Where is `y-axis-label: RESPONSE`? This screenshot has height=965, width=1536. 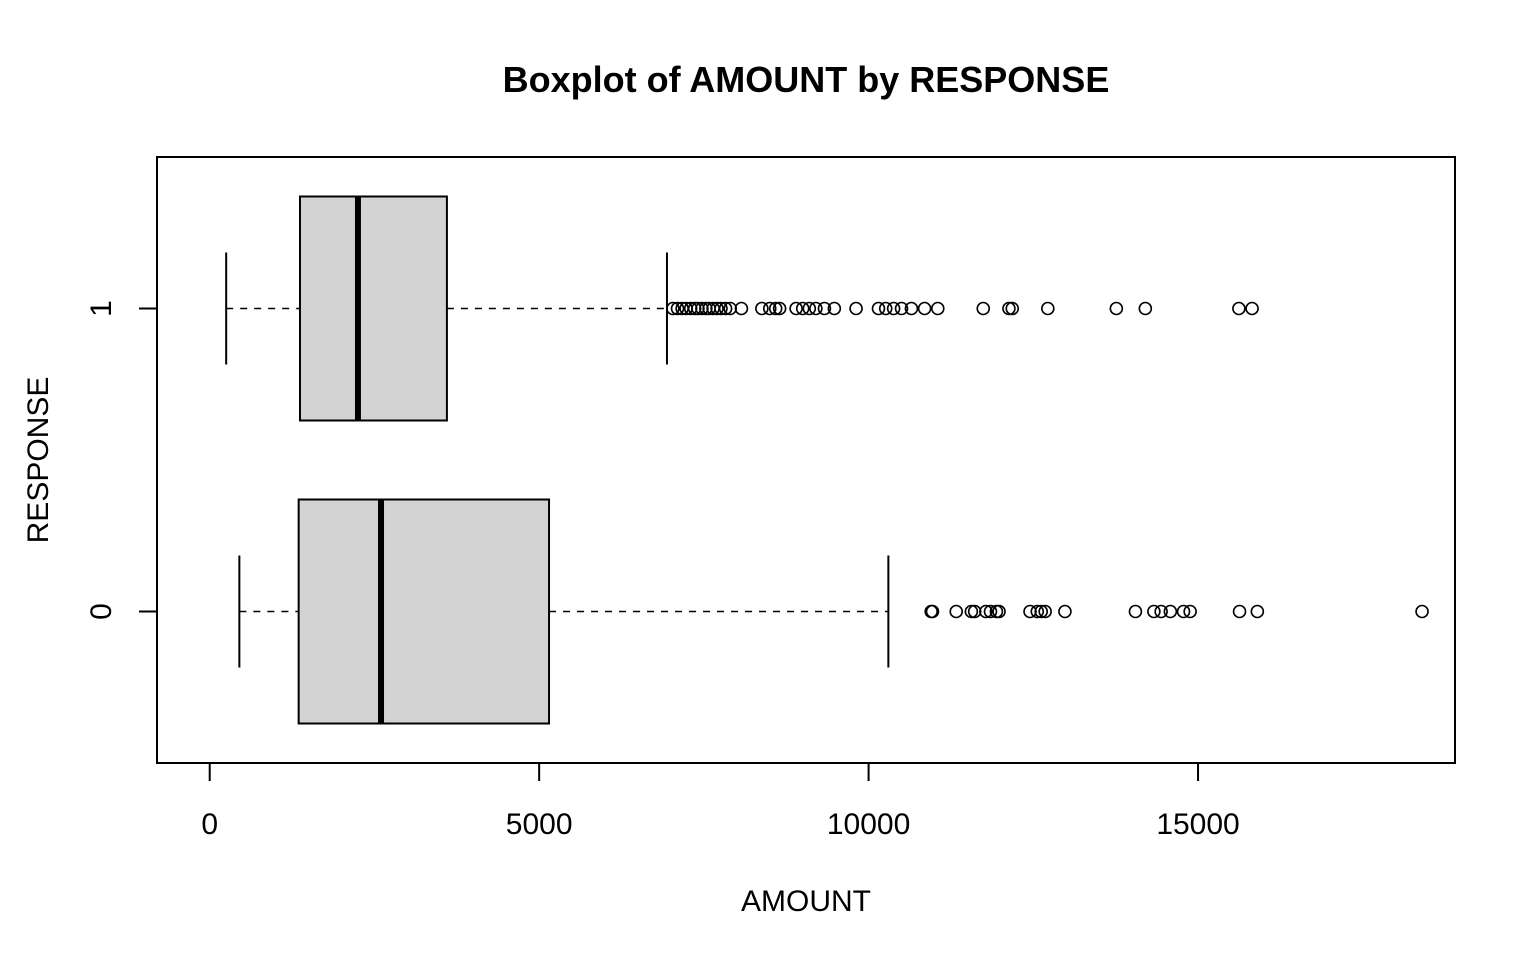
y-axis-label: RESPONSE is located at coordinates (38, 460).